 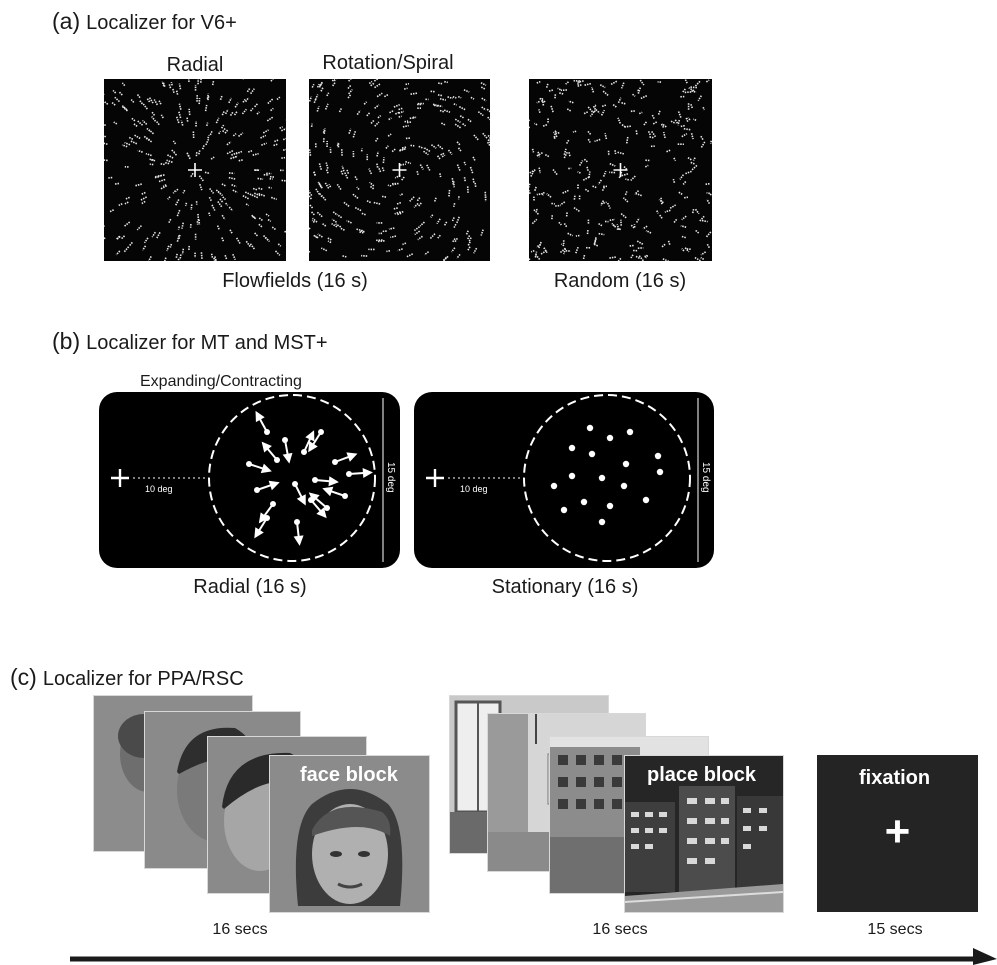 I want to click on radial-dot-field, so click(x=194, y=170).